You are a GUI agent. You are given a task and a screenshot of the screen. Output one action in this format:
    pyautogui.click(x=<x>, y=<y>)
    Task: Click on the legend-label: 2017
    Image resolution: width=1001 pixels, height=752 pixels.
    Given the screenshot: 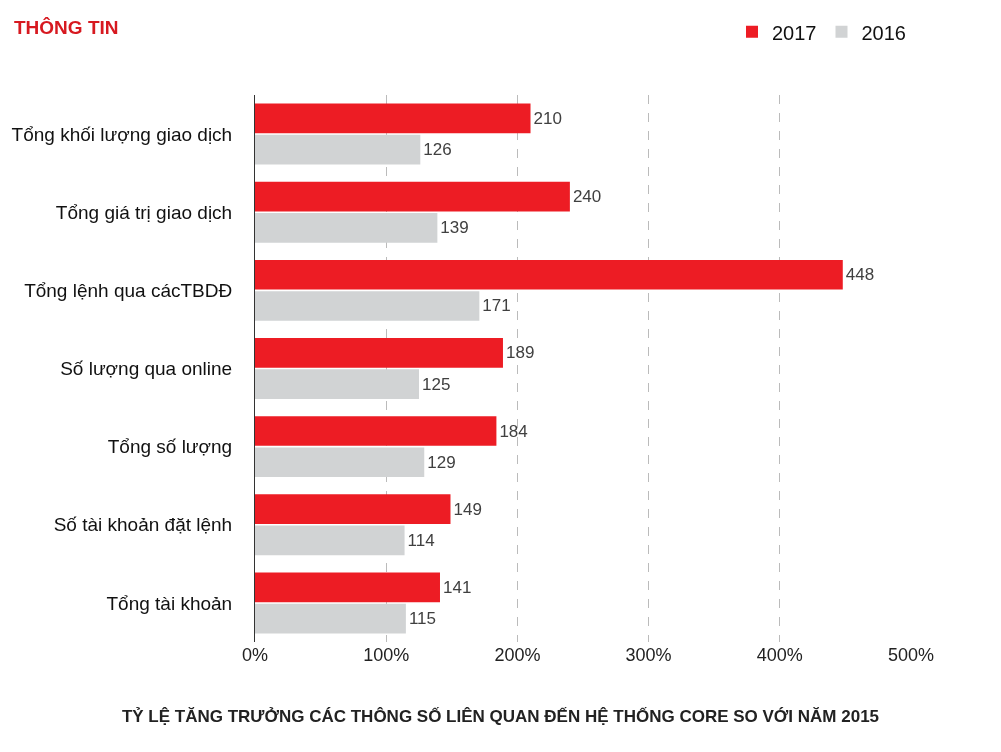 What is the action you would take?
    pyautogui.click(x=794, y=32)
    